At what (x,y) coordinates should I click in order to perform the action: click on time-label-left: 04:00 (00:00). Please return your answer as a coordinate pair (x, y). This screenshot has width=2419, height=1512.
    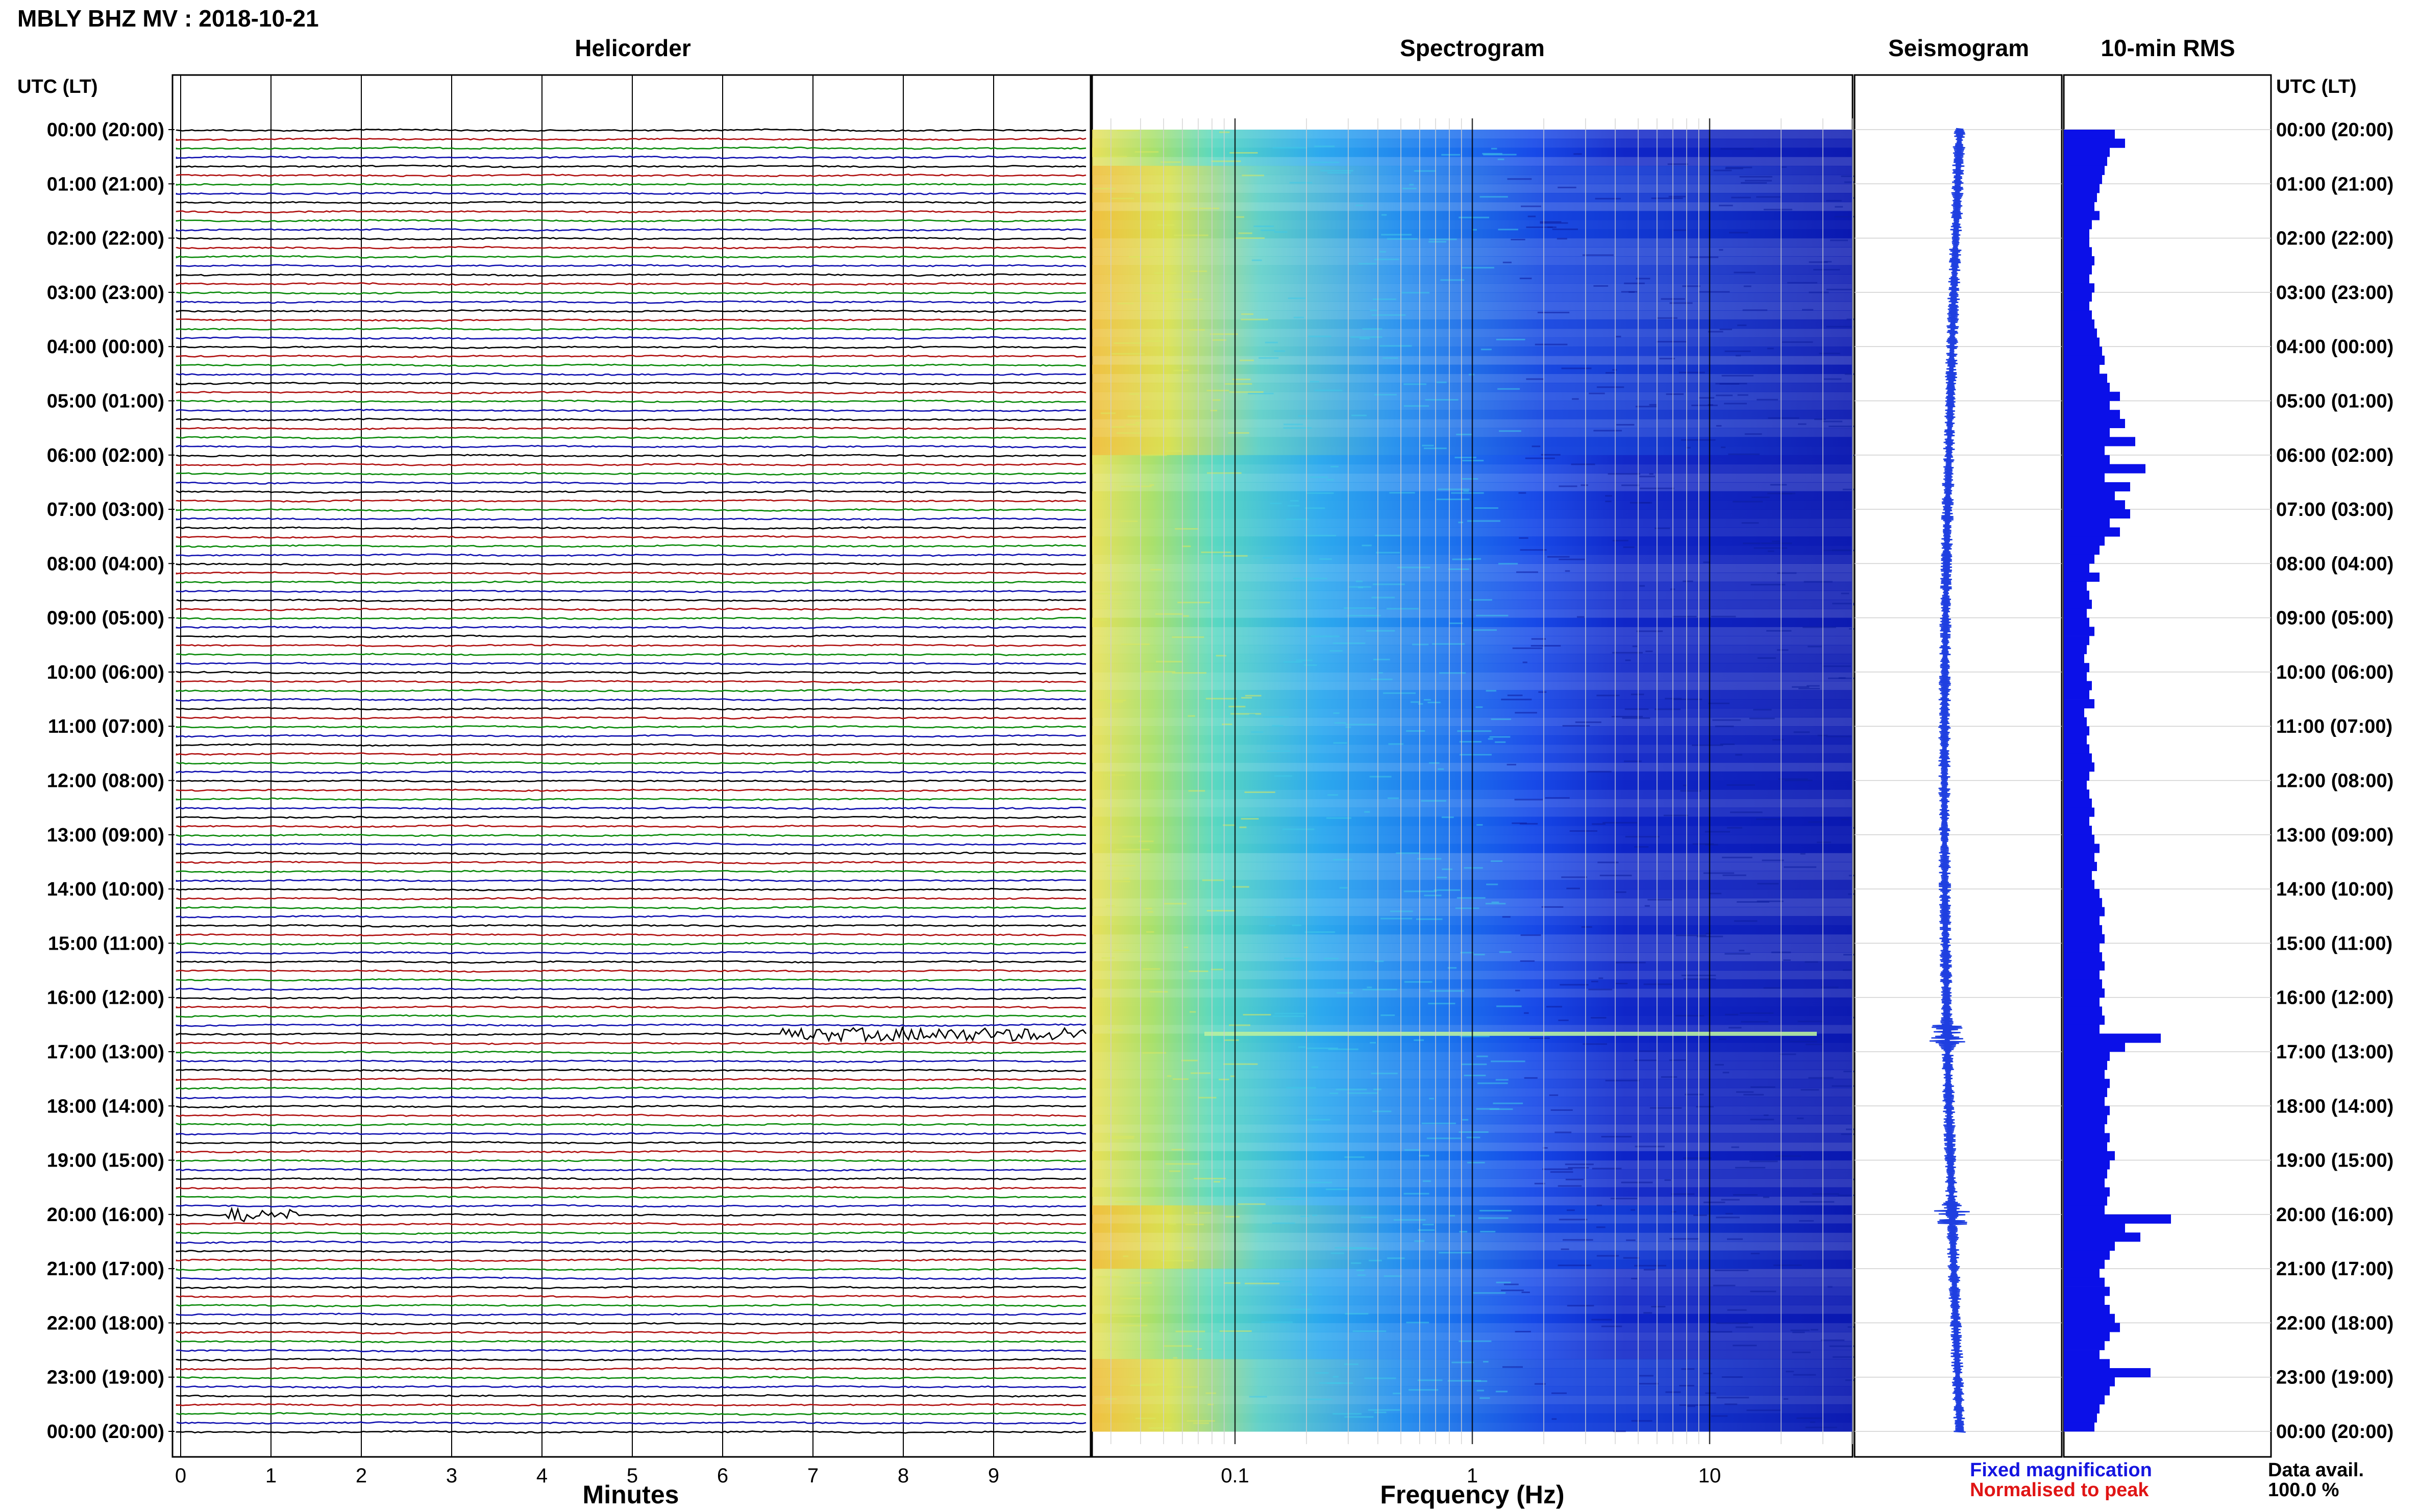
    Looking at the image, I should click on (105, 347).